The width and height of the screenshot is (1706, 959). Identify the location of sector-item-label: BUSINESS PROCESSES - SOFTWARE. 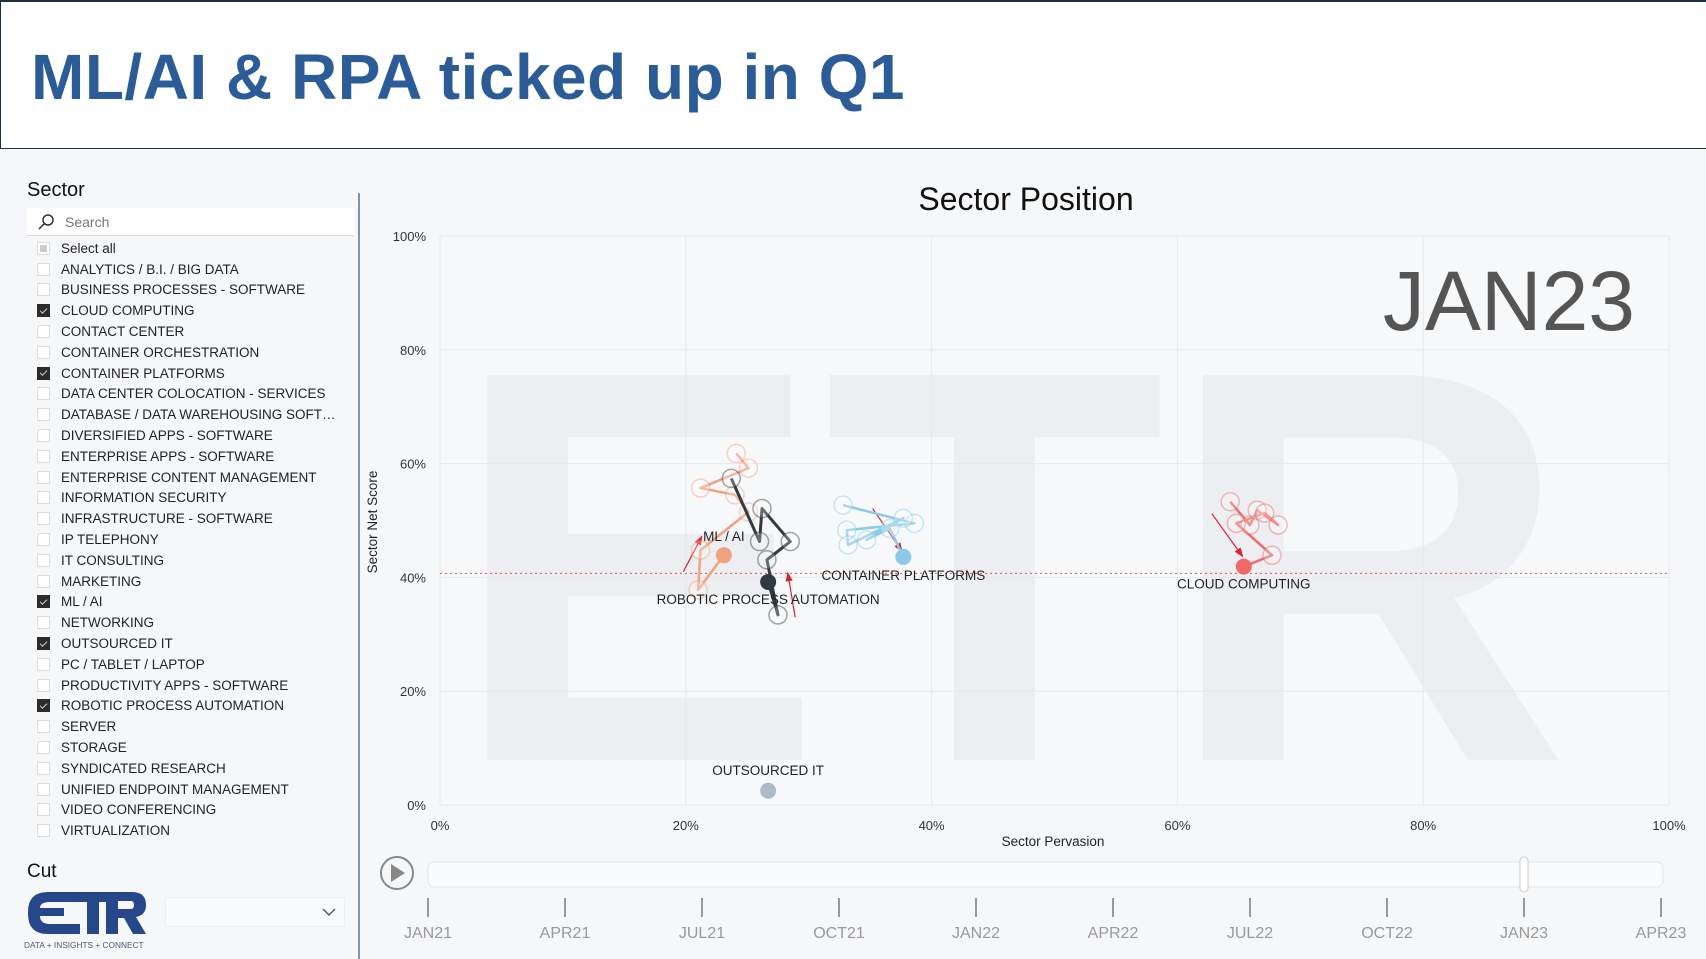
(183, 290).